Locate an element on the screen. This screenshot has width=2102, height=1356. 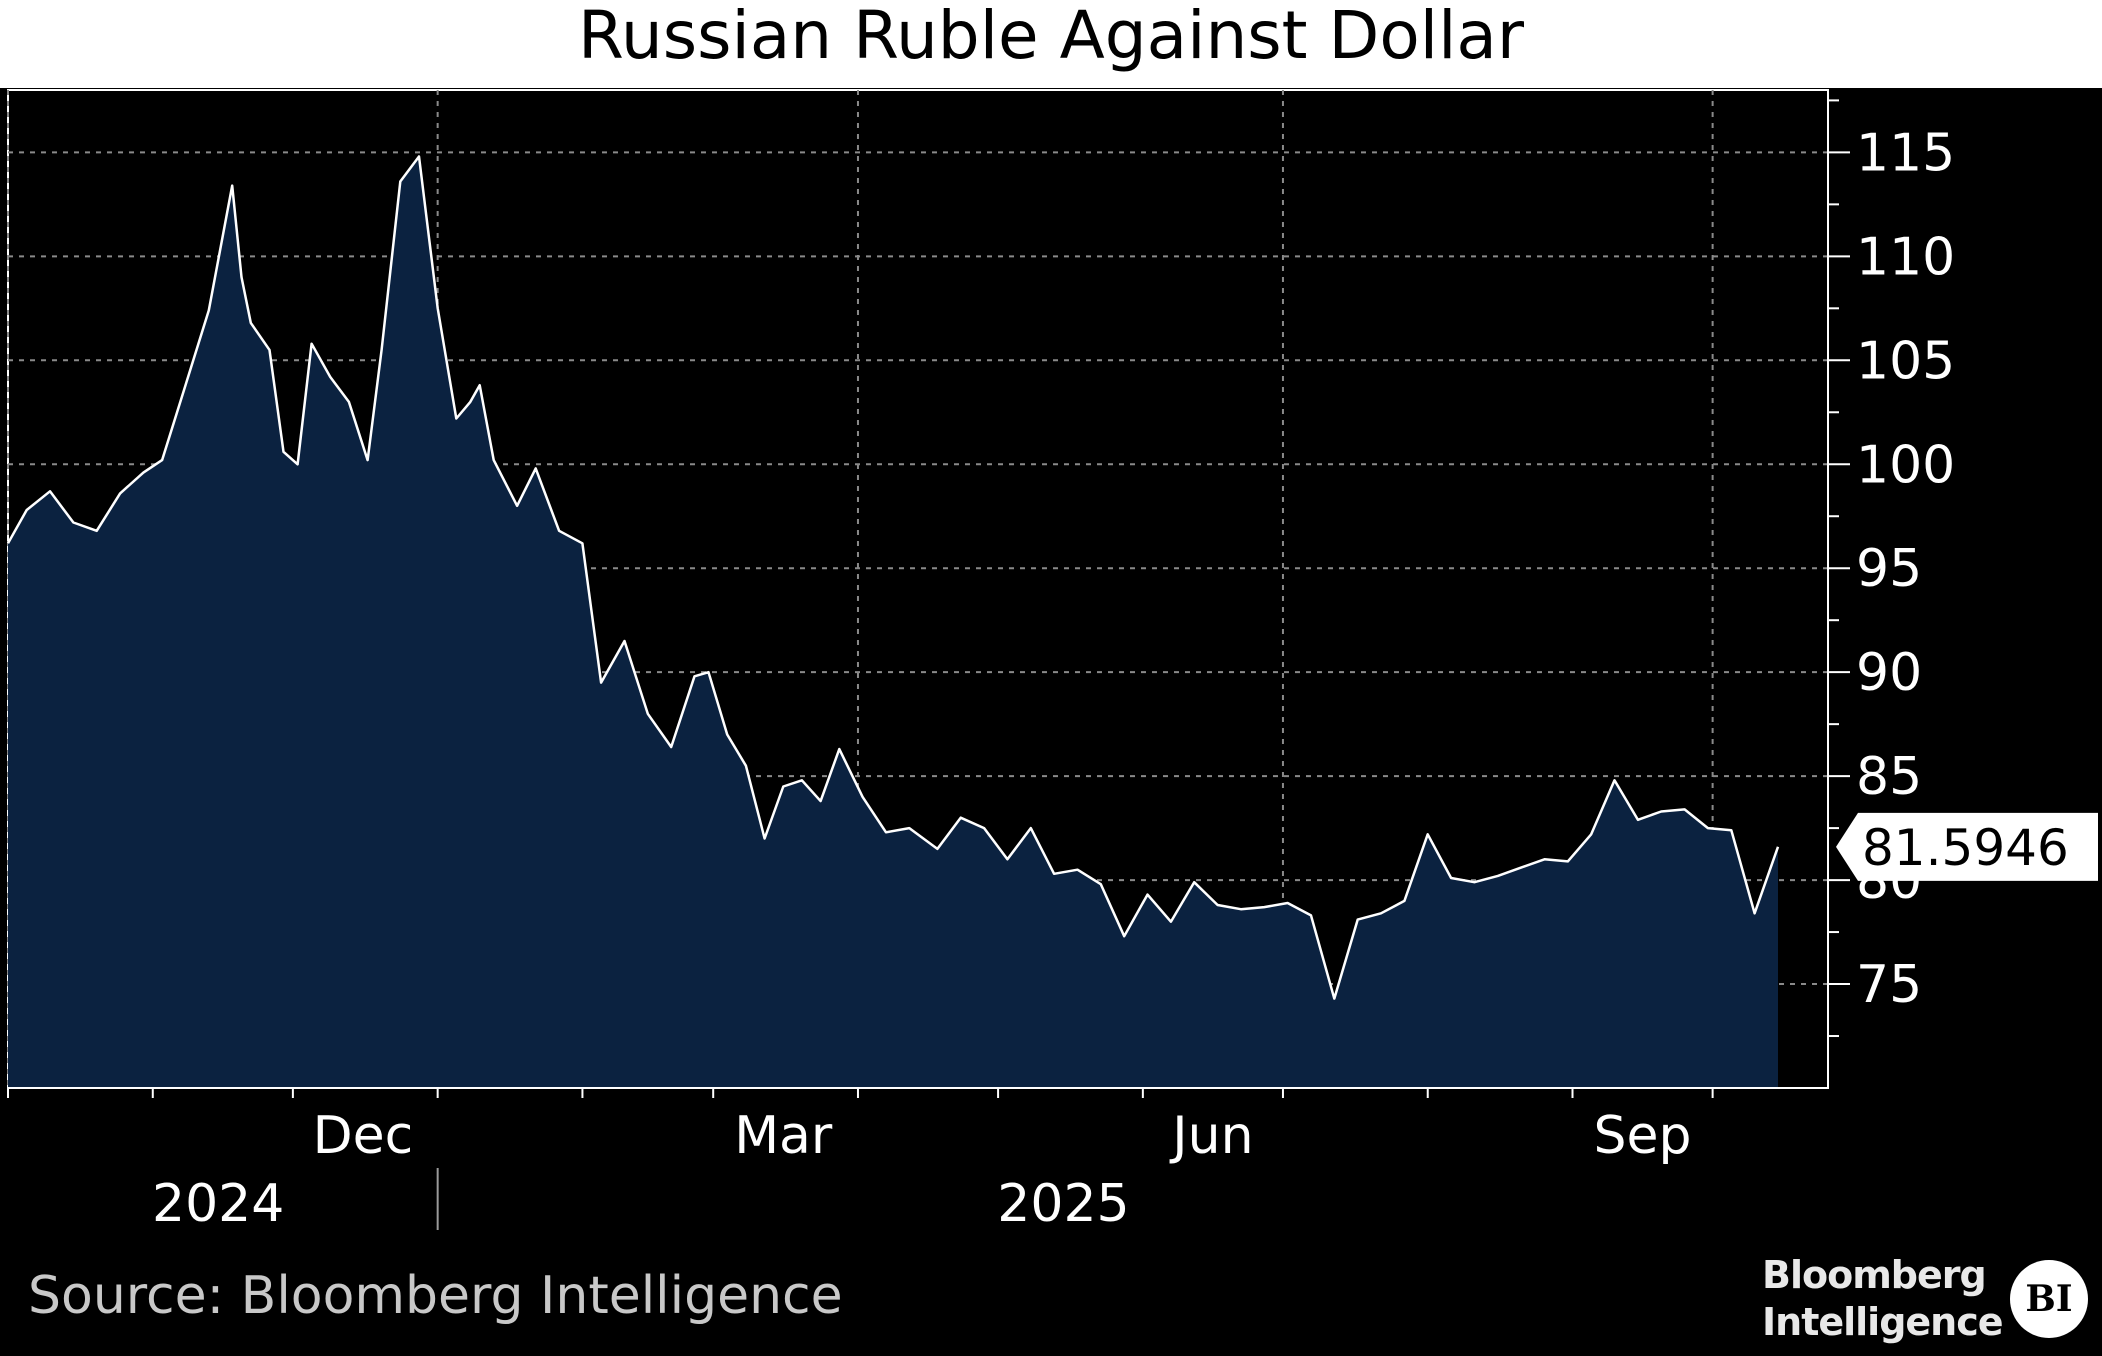
chart-title: Russian Ruble Against Dollar is located at coordinates (1051, 37).